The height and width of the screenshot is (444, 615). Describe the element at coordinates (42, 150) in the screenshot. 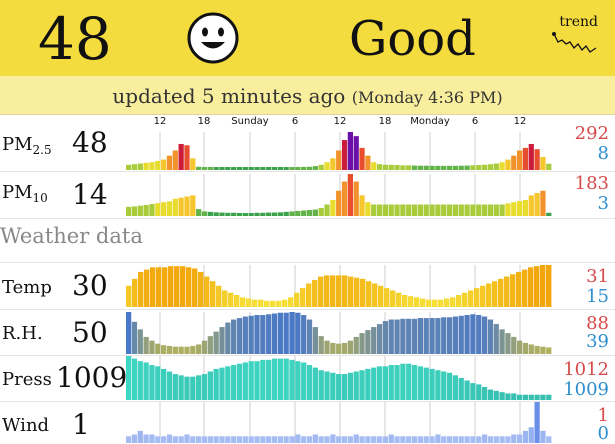

I see `pm25-label-sub: 2.5` at that location.